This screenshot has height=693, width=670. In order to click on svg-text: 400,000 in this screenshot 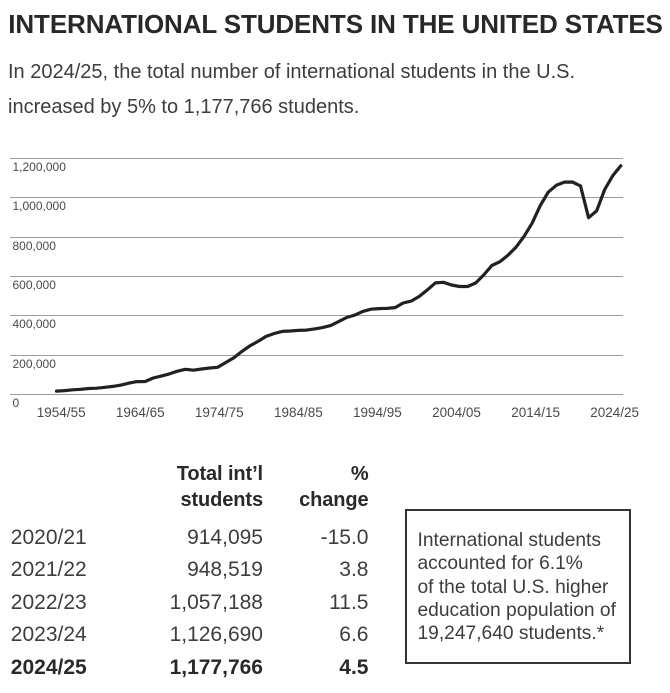, I will do `click(35, 324)`.